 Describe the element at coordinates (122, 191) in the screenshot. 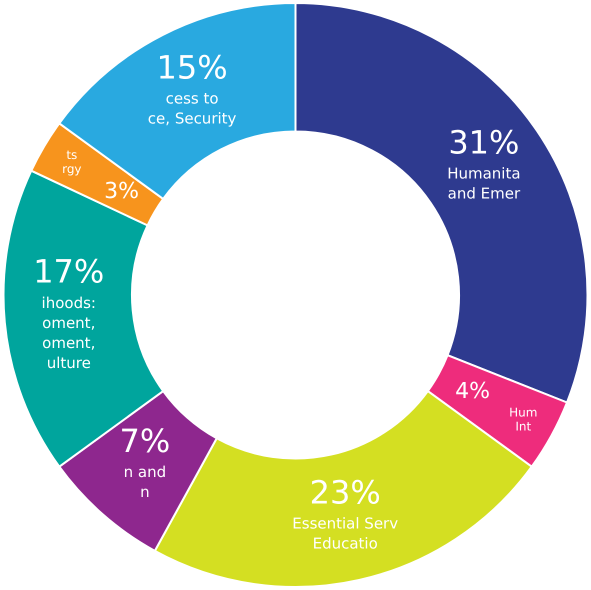

I see `data-label: 3%` at that location.